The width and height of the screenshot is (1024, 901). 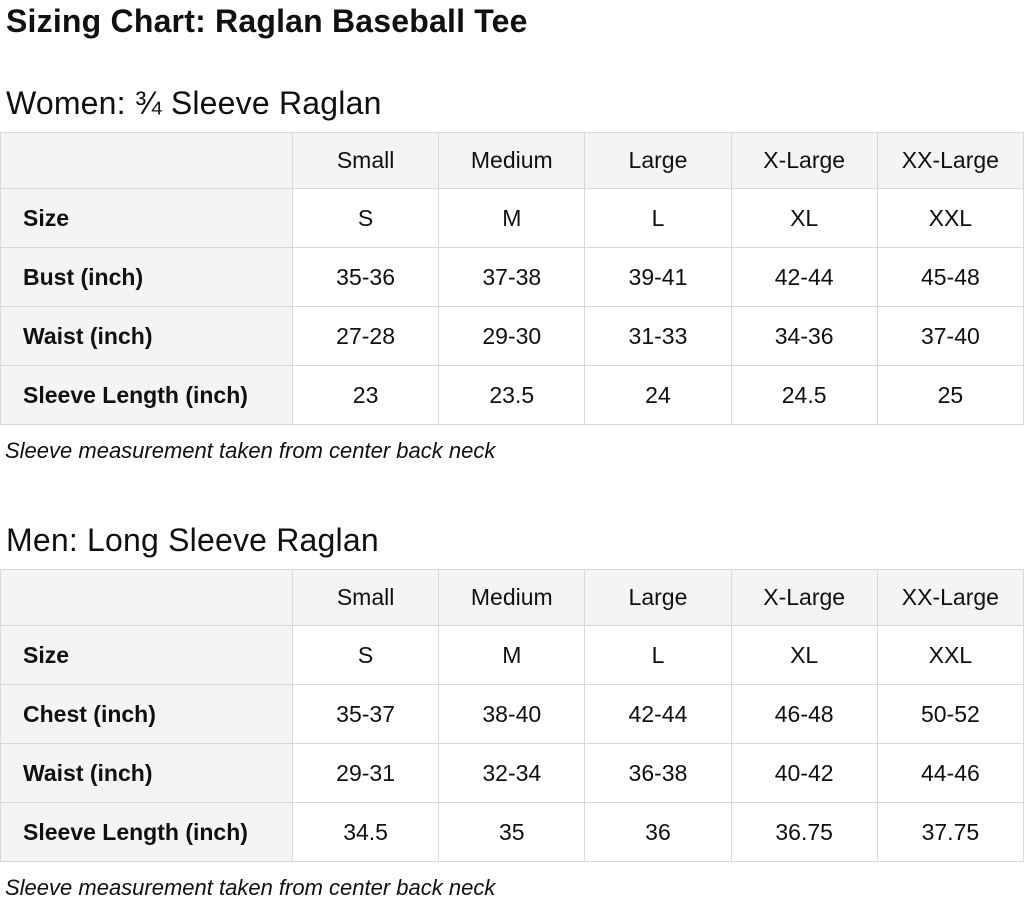 What do you see at coordinates (267, 21) in the screenshot?
I see `page-title: Sizing Chart: Raglan Baseball Tee` at bounding box center [267, 21].